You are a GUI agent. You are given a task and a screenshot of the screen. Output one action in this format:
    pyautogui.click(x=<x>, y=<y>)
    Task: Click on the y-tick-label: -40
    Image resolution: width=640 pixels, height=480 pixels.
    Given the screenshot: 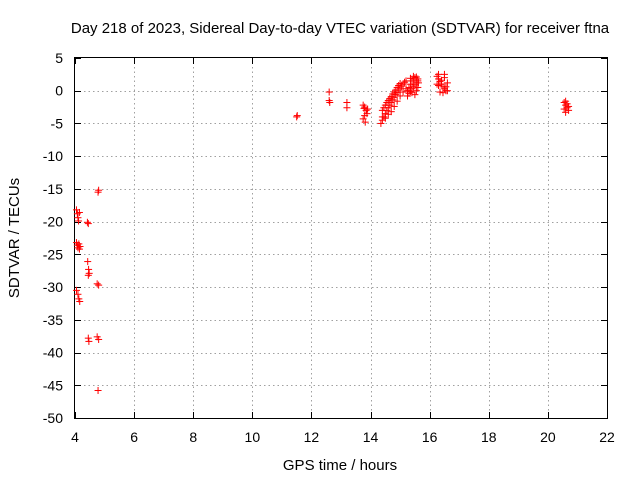 What is the action you would take?
    pyautogui.click(x=53, y=353)
    